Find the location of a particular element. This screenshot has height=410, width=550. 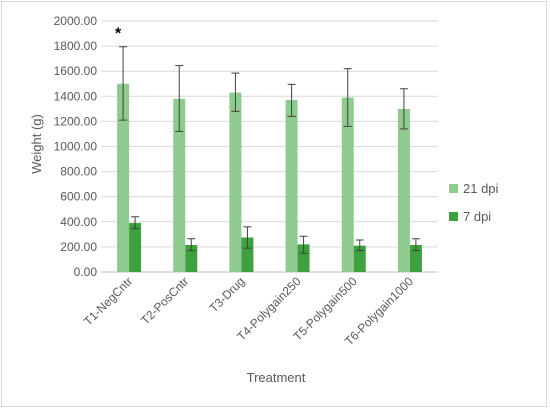

bar-21-dpi-t3-drug is located at coordinates (235, 182).